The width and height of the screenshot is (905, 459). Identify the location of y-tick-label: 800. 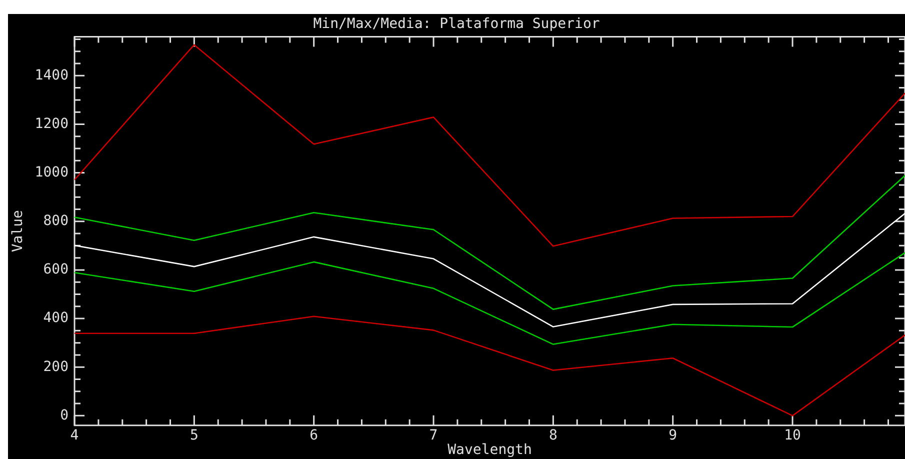
(56, 221).